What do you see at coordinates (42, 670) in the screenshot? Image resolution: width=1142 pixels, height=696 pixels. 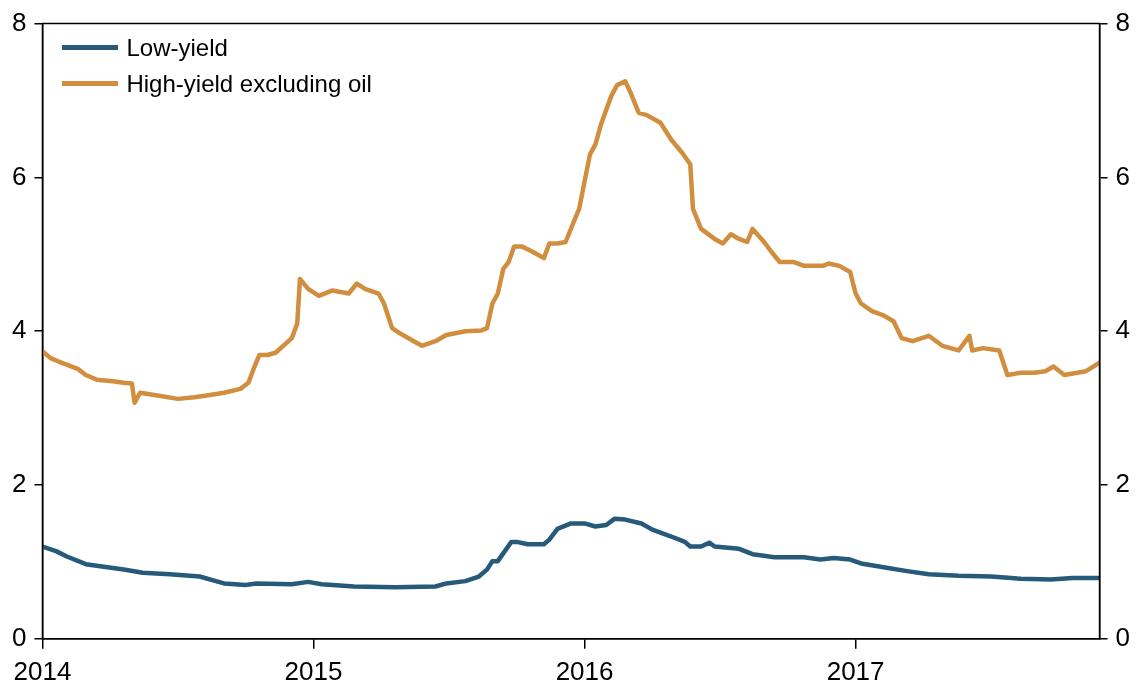 I see `x-tick-label: 2014` at bounding box center [42, 670].